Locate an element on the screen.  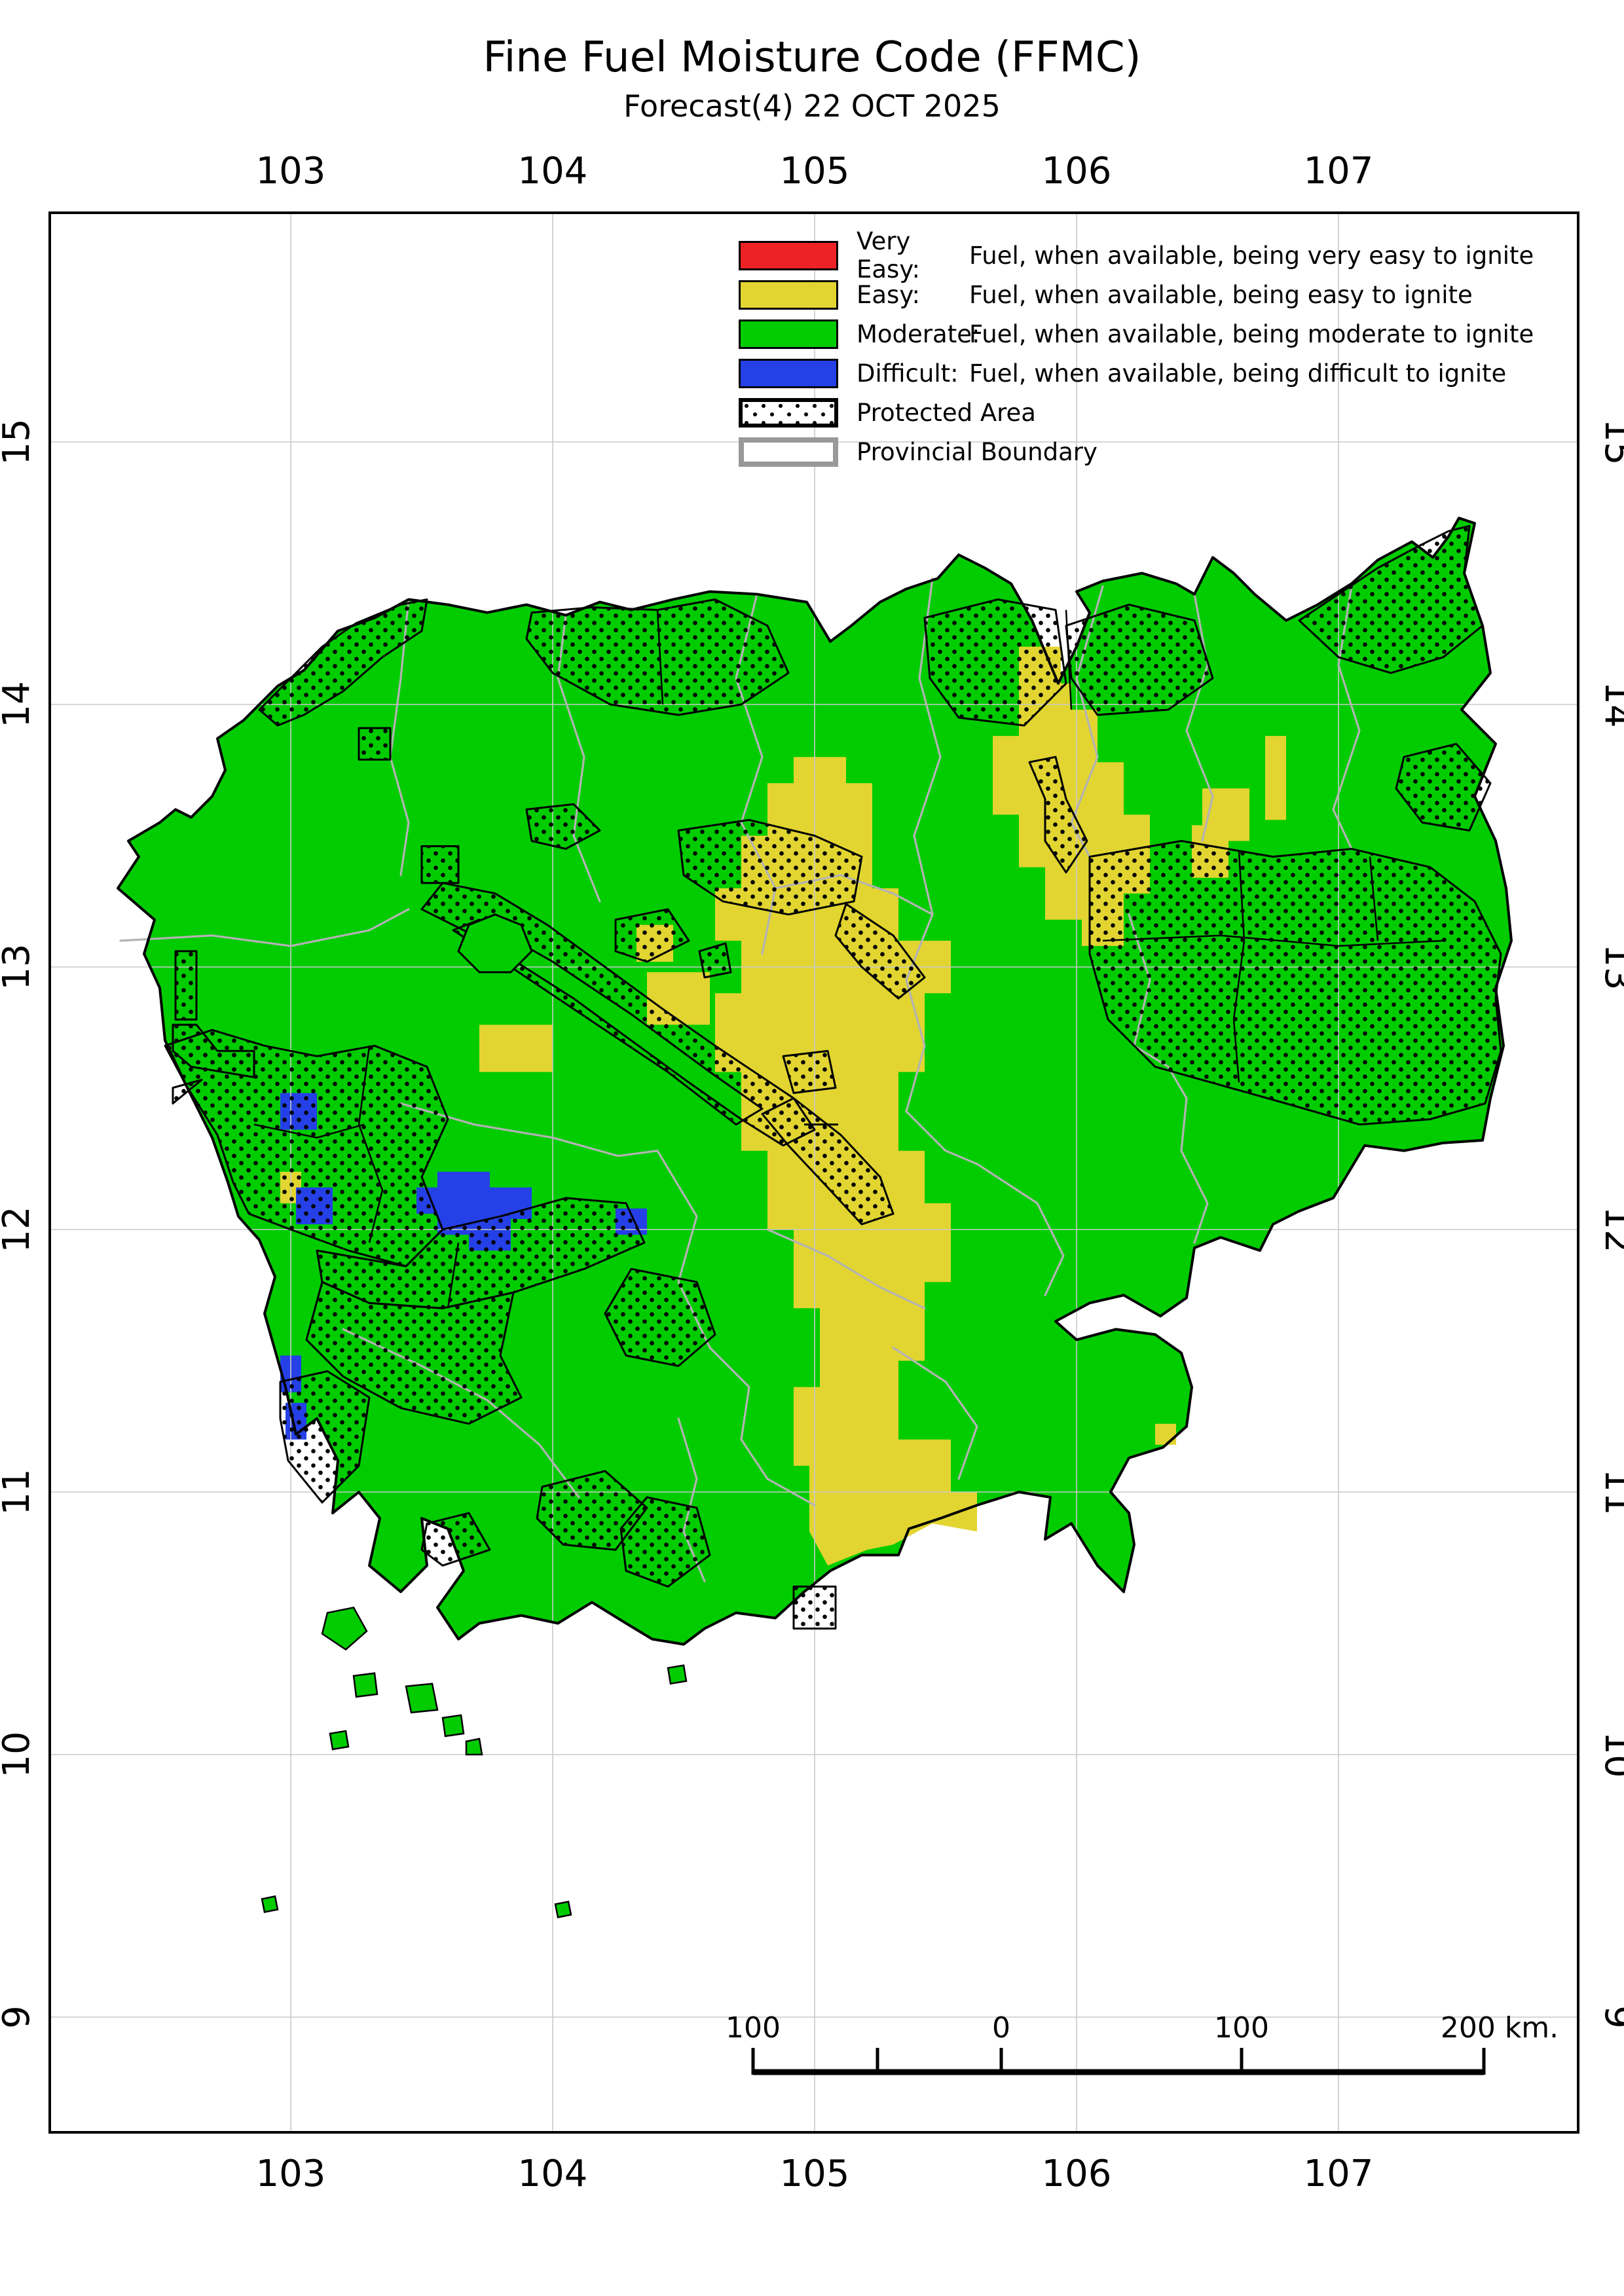
bottom-axis-label-106: 106 is located at coordinates (1077, 2174).